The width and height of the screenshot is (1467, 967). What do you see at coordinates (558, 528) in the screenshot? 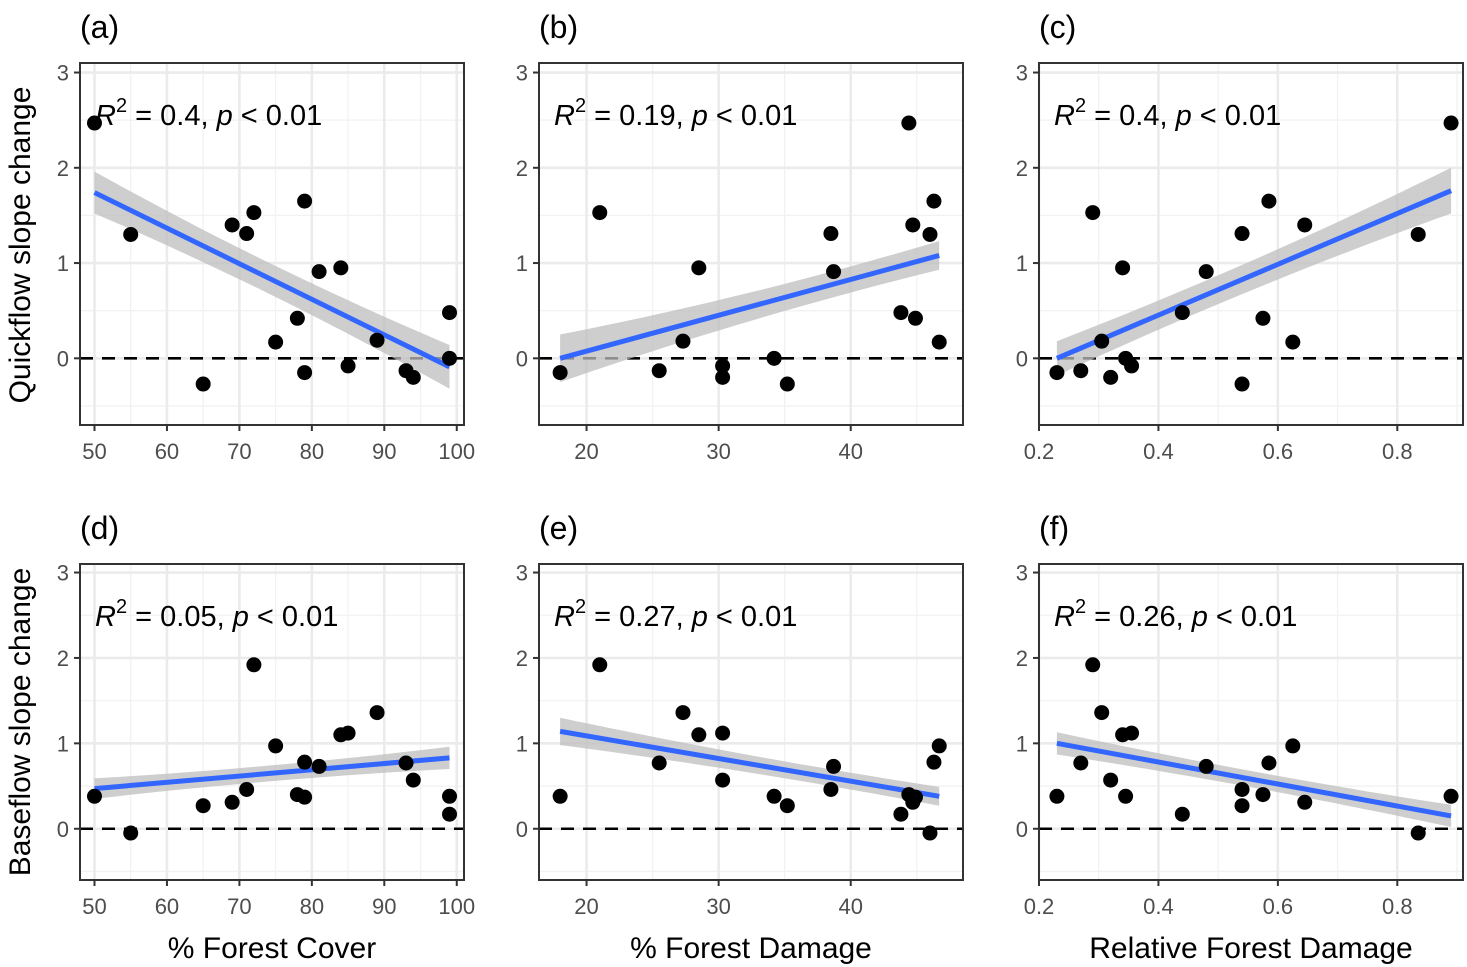
I see `panel-label: (e)` at bounding box center [558, 528].